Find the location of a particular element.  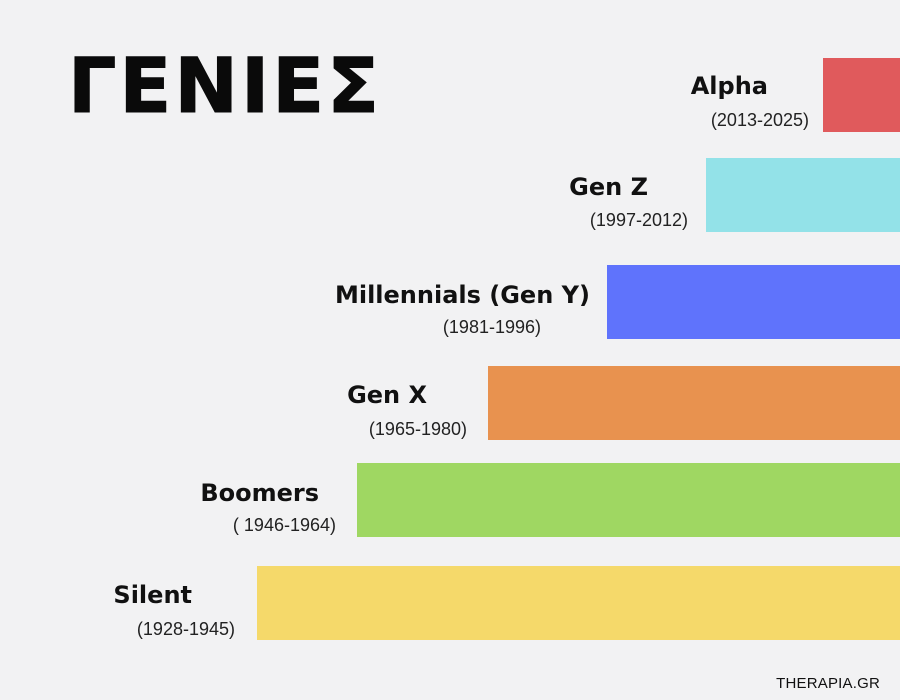

generation-name-silent: Silent is located at coordinates (152, 595).